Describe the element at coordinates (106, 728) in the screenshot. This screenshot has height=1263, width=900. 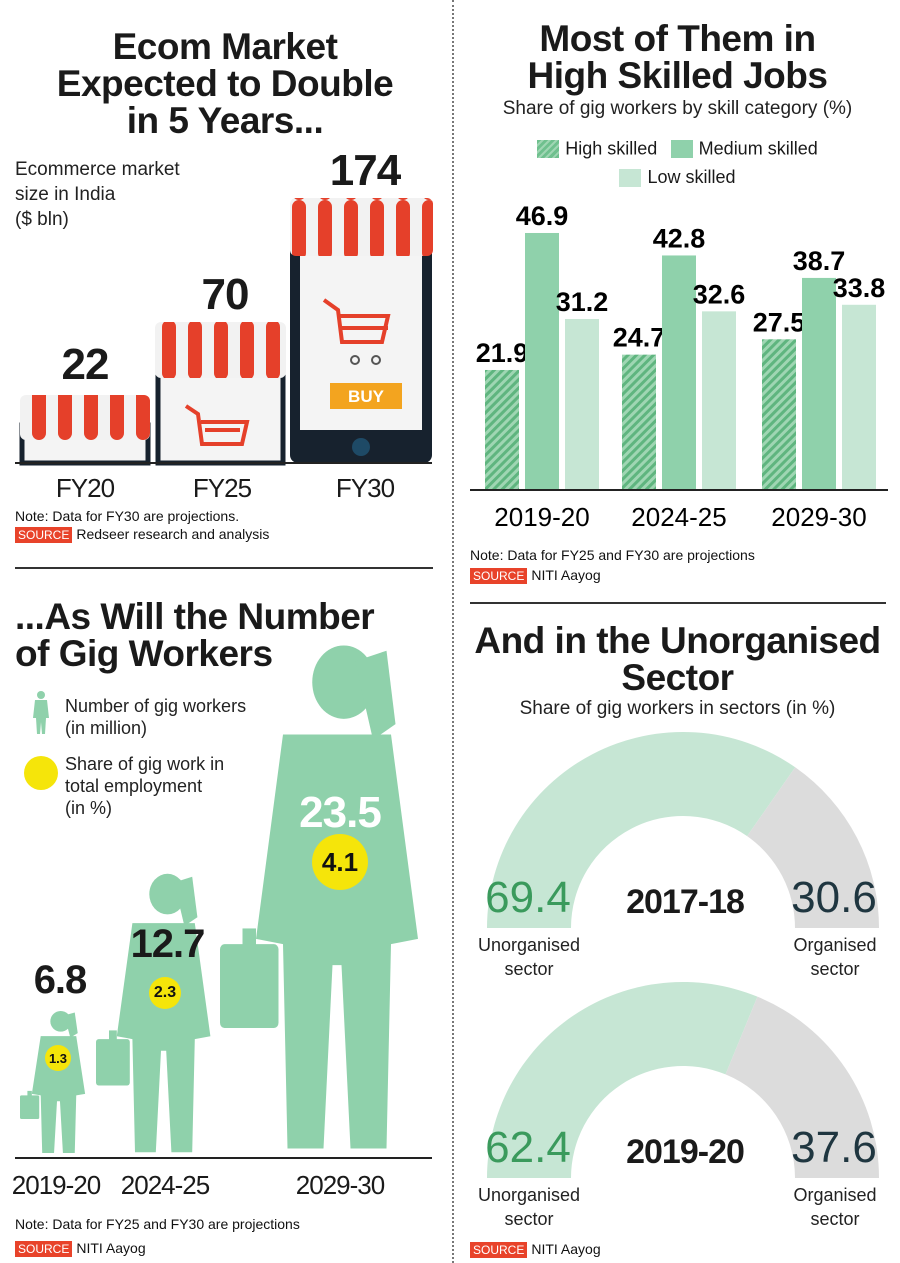
I see `legend-line: (in million)` at that location.